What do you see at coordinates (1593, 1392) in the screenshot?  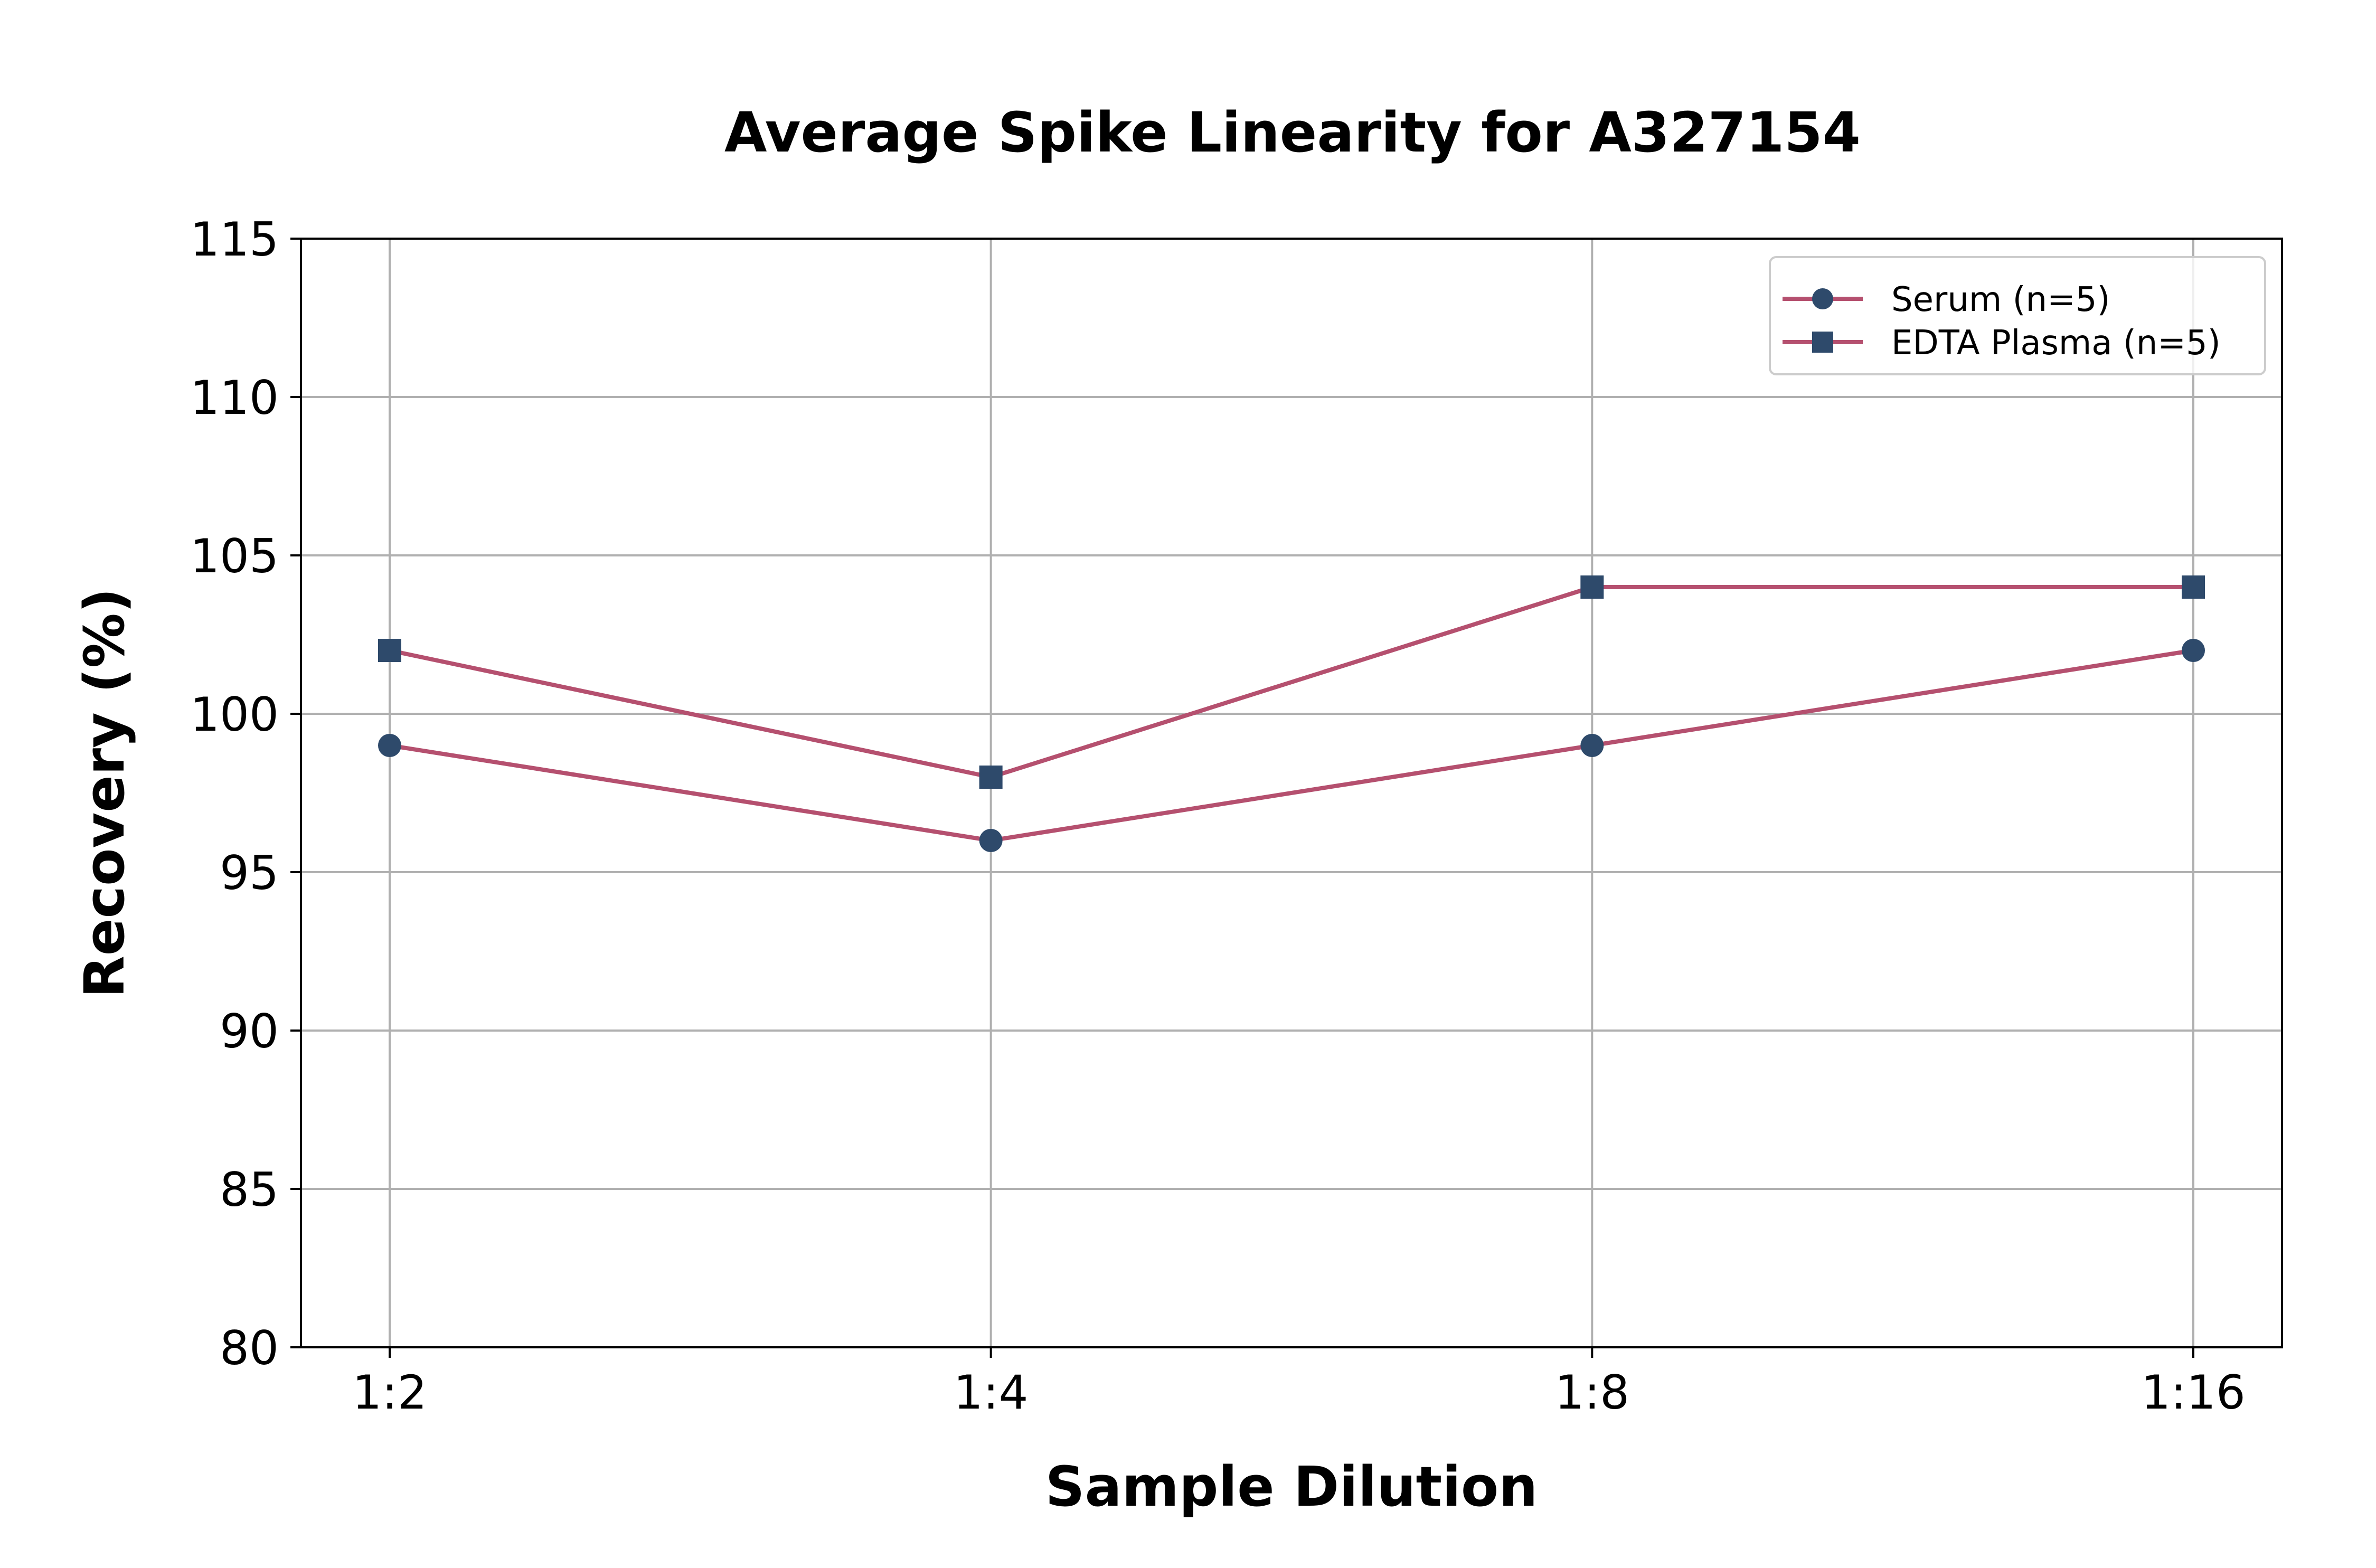 I see `x-tick-label: 1:8` at bounding box center [1593, 1392].